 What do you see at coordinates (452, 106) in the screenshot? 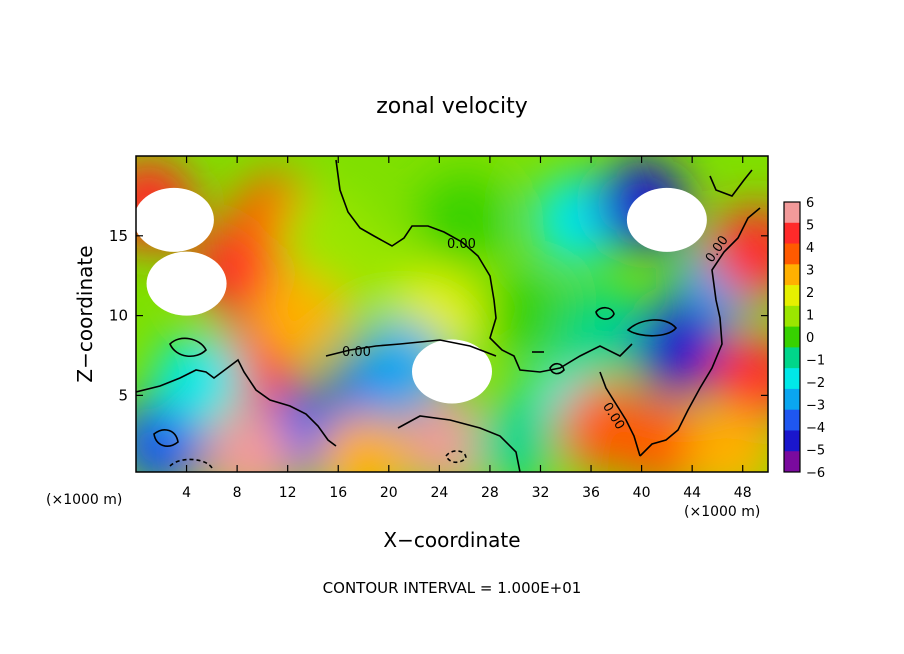
I see `chart-title: zonal velocity` at bounding box center [452, 106].